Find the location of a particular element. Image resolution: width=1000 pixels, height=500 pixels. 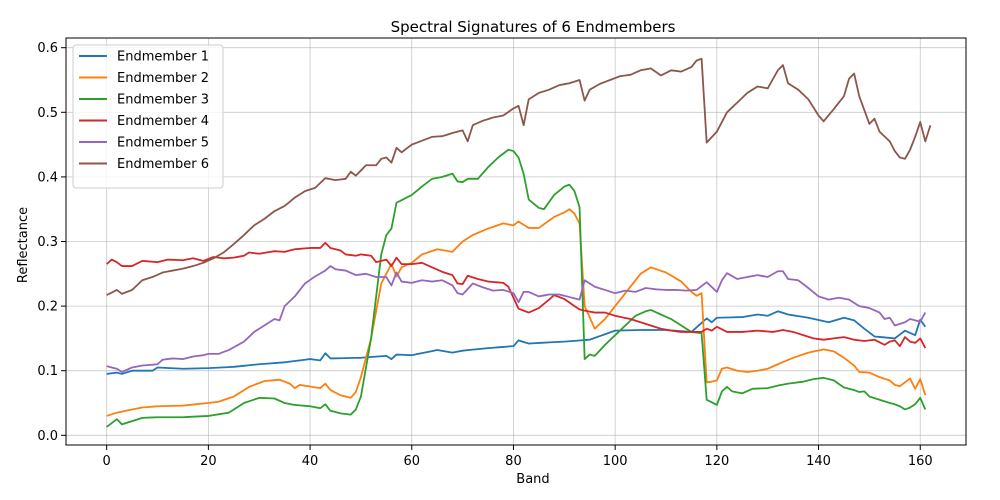

y-axis: 0.0 0.1 0.2 0.3 0.4 0.5 0.6 is located at coordinates (51, 242).